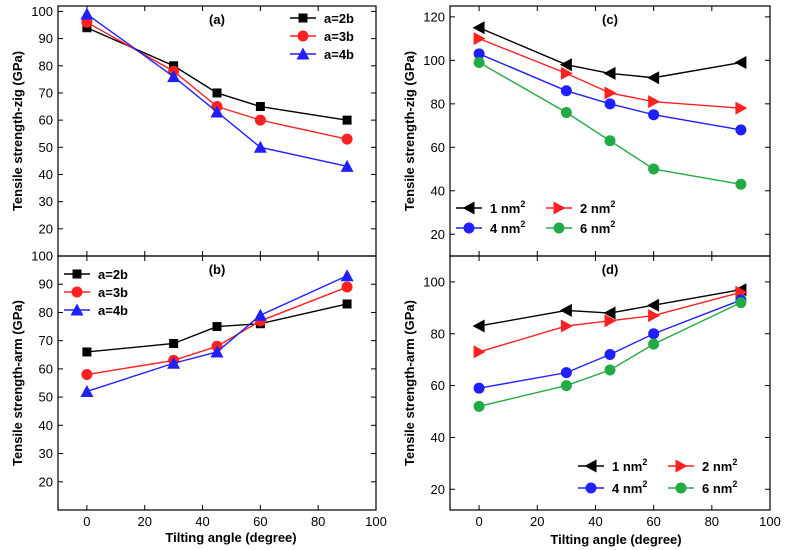 Image resolution: width=787 pixels, height=550 pixels. What do you see at coordinates (46, 284) in the screenshot?
I see `y-tick-label: 90` at bounding box center [46, 284].